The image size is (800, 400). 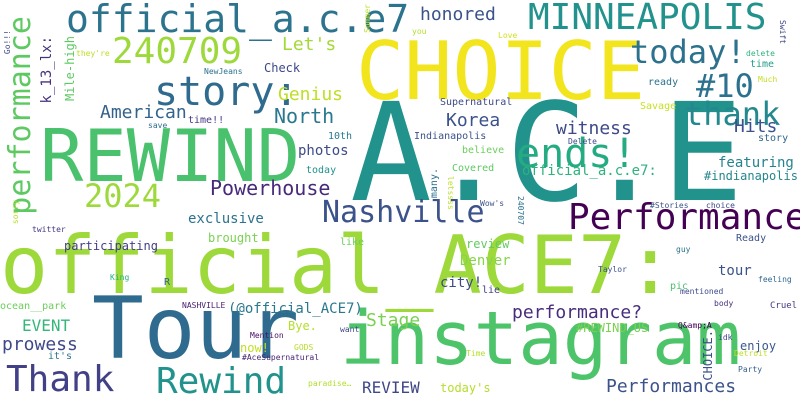 What do you see at coordinates (403, 212) in the screenshot?
I see `word: Nashville` at bounding box center [403, 212].